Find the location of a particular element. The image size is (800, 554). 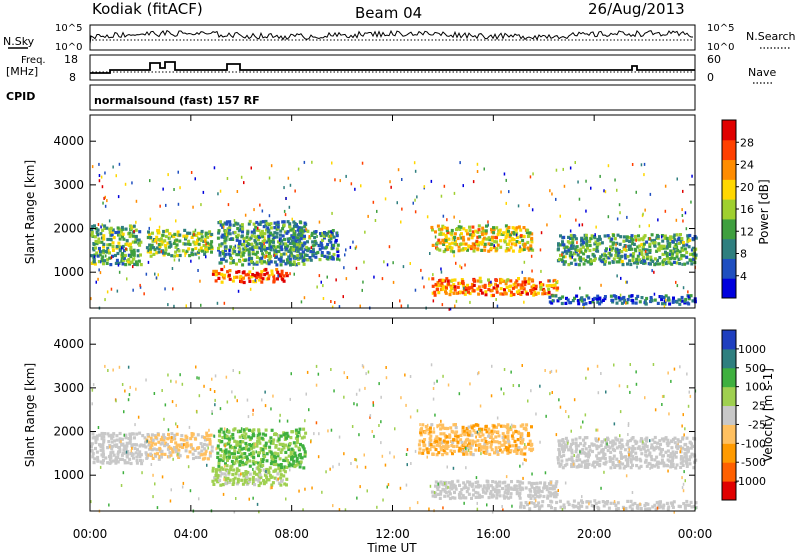

y-tick-label: 2000 is located at coordinates (68, 432).